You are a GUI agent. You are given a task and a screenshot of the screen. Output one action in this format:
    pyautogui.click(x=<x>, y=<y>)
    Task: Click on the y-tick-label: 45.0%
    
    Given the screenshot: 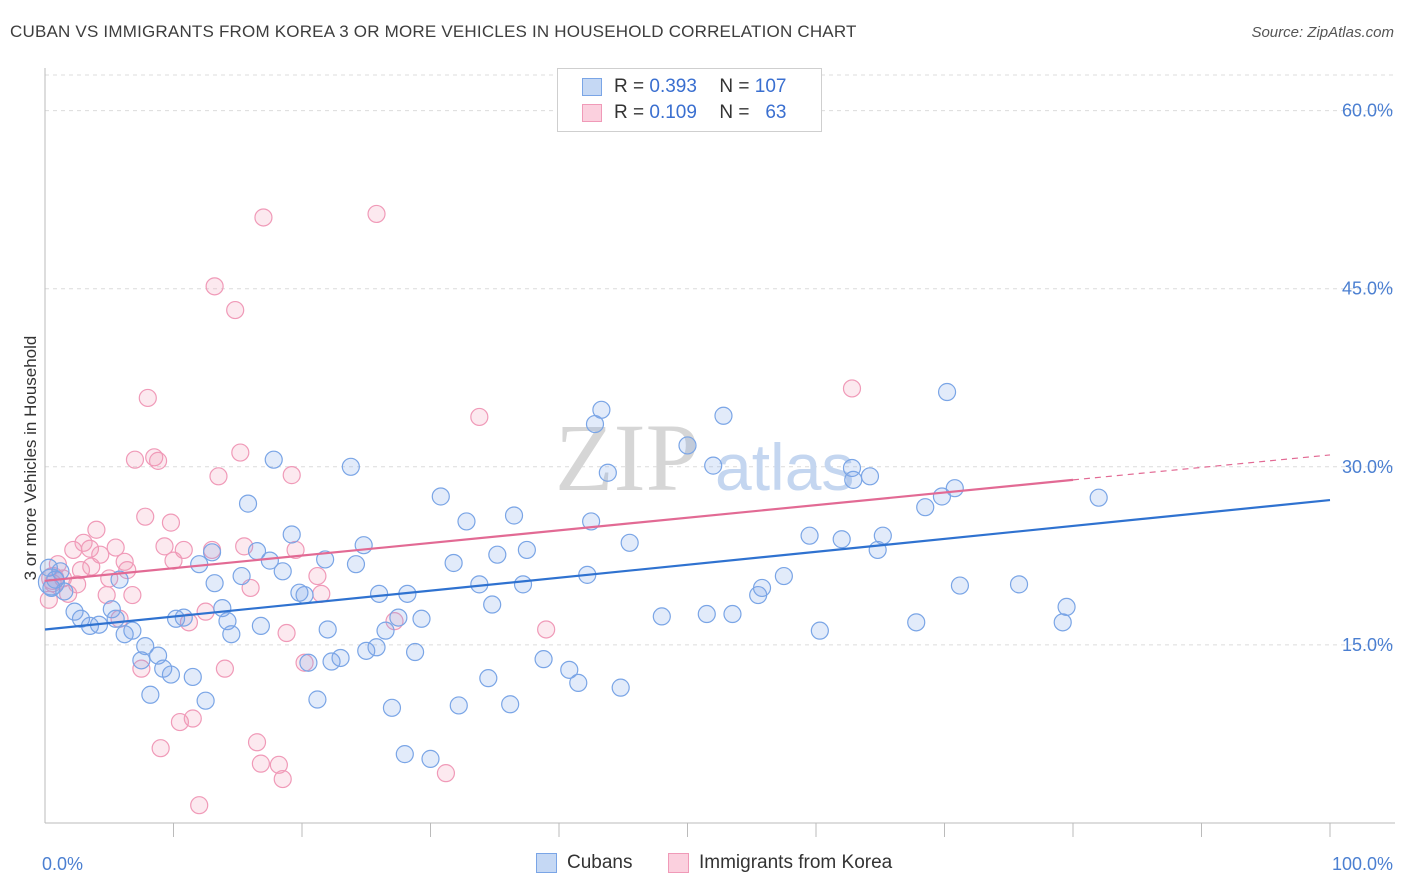 What is the action you would take?
    pyautogui.click(x=1367, y=289)
    